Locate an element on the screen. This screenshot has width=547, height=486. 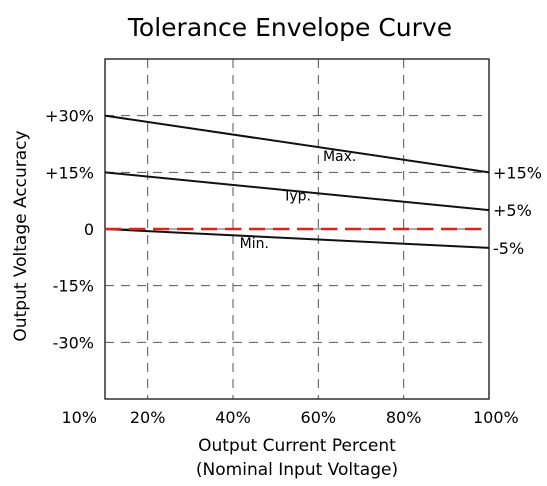
series-end-label: +5% is located at coordinates (512, 210).